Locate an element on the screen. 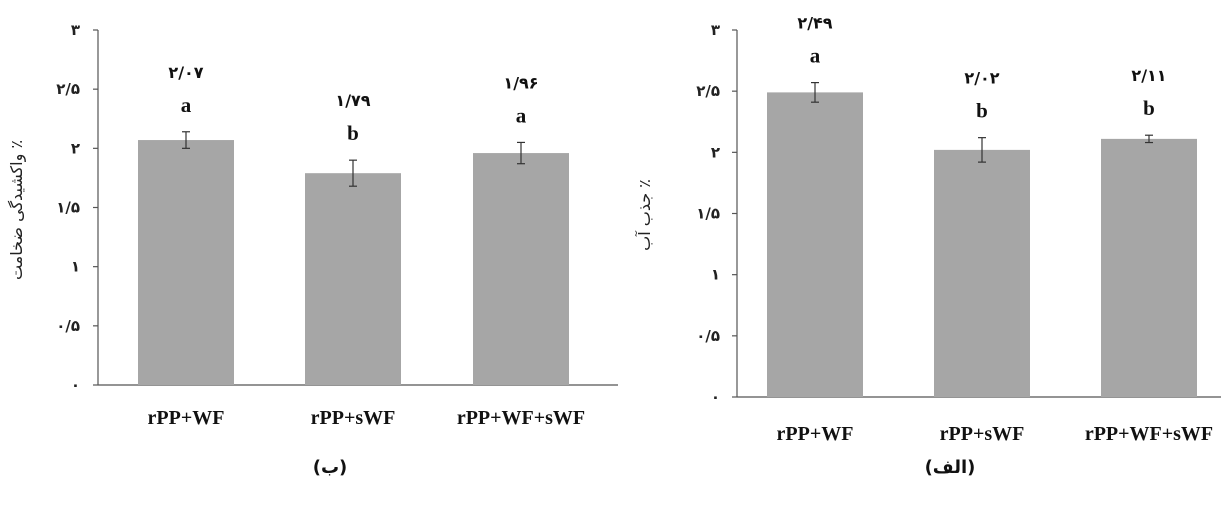 The width and height of the screenshot is (1221, 509). panel-label-b: (ب) is located at coordinates (330, 467).